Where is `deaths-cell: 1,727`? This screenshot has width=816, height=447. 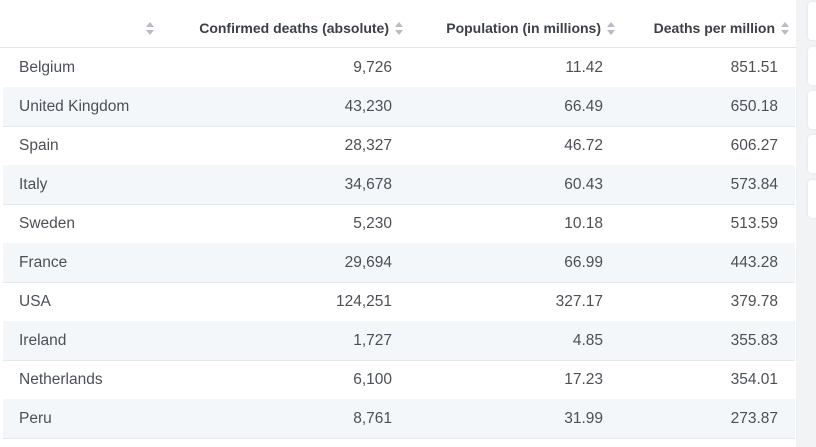
deaths-cell: 1,727 is located at coordinates (372, 340).